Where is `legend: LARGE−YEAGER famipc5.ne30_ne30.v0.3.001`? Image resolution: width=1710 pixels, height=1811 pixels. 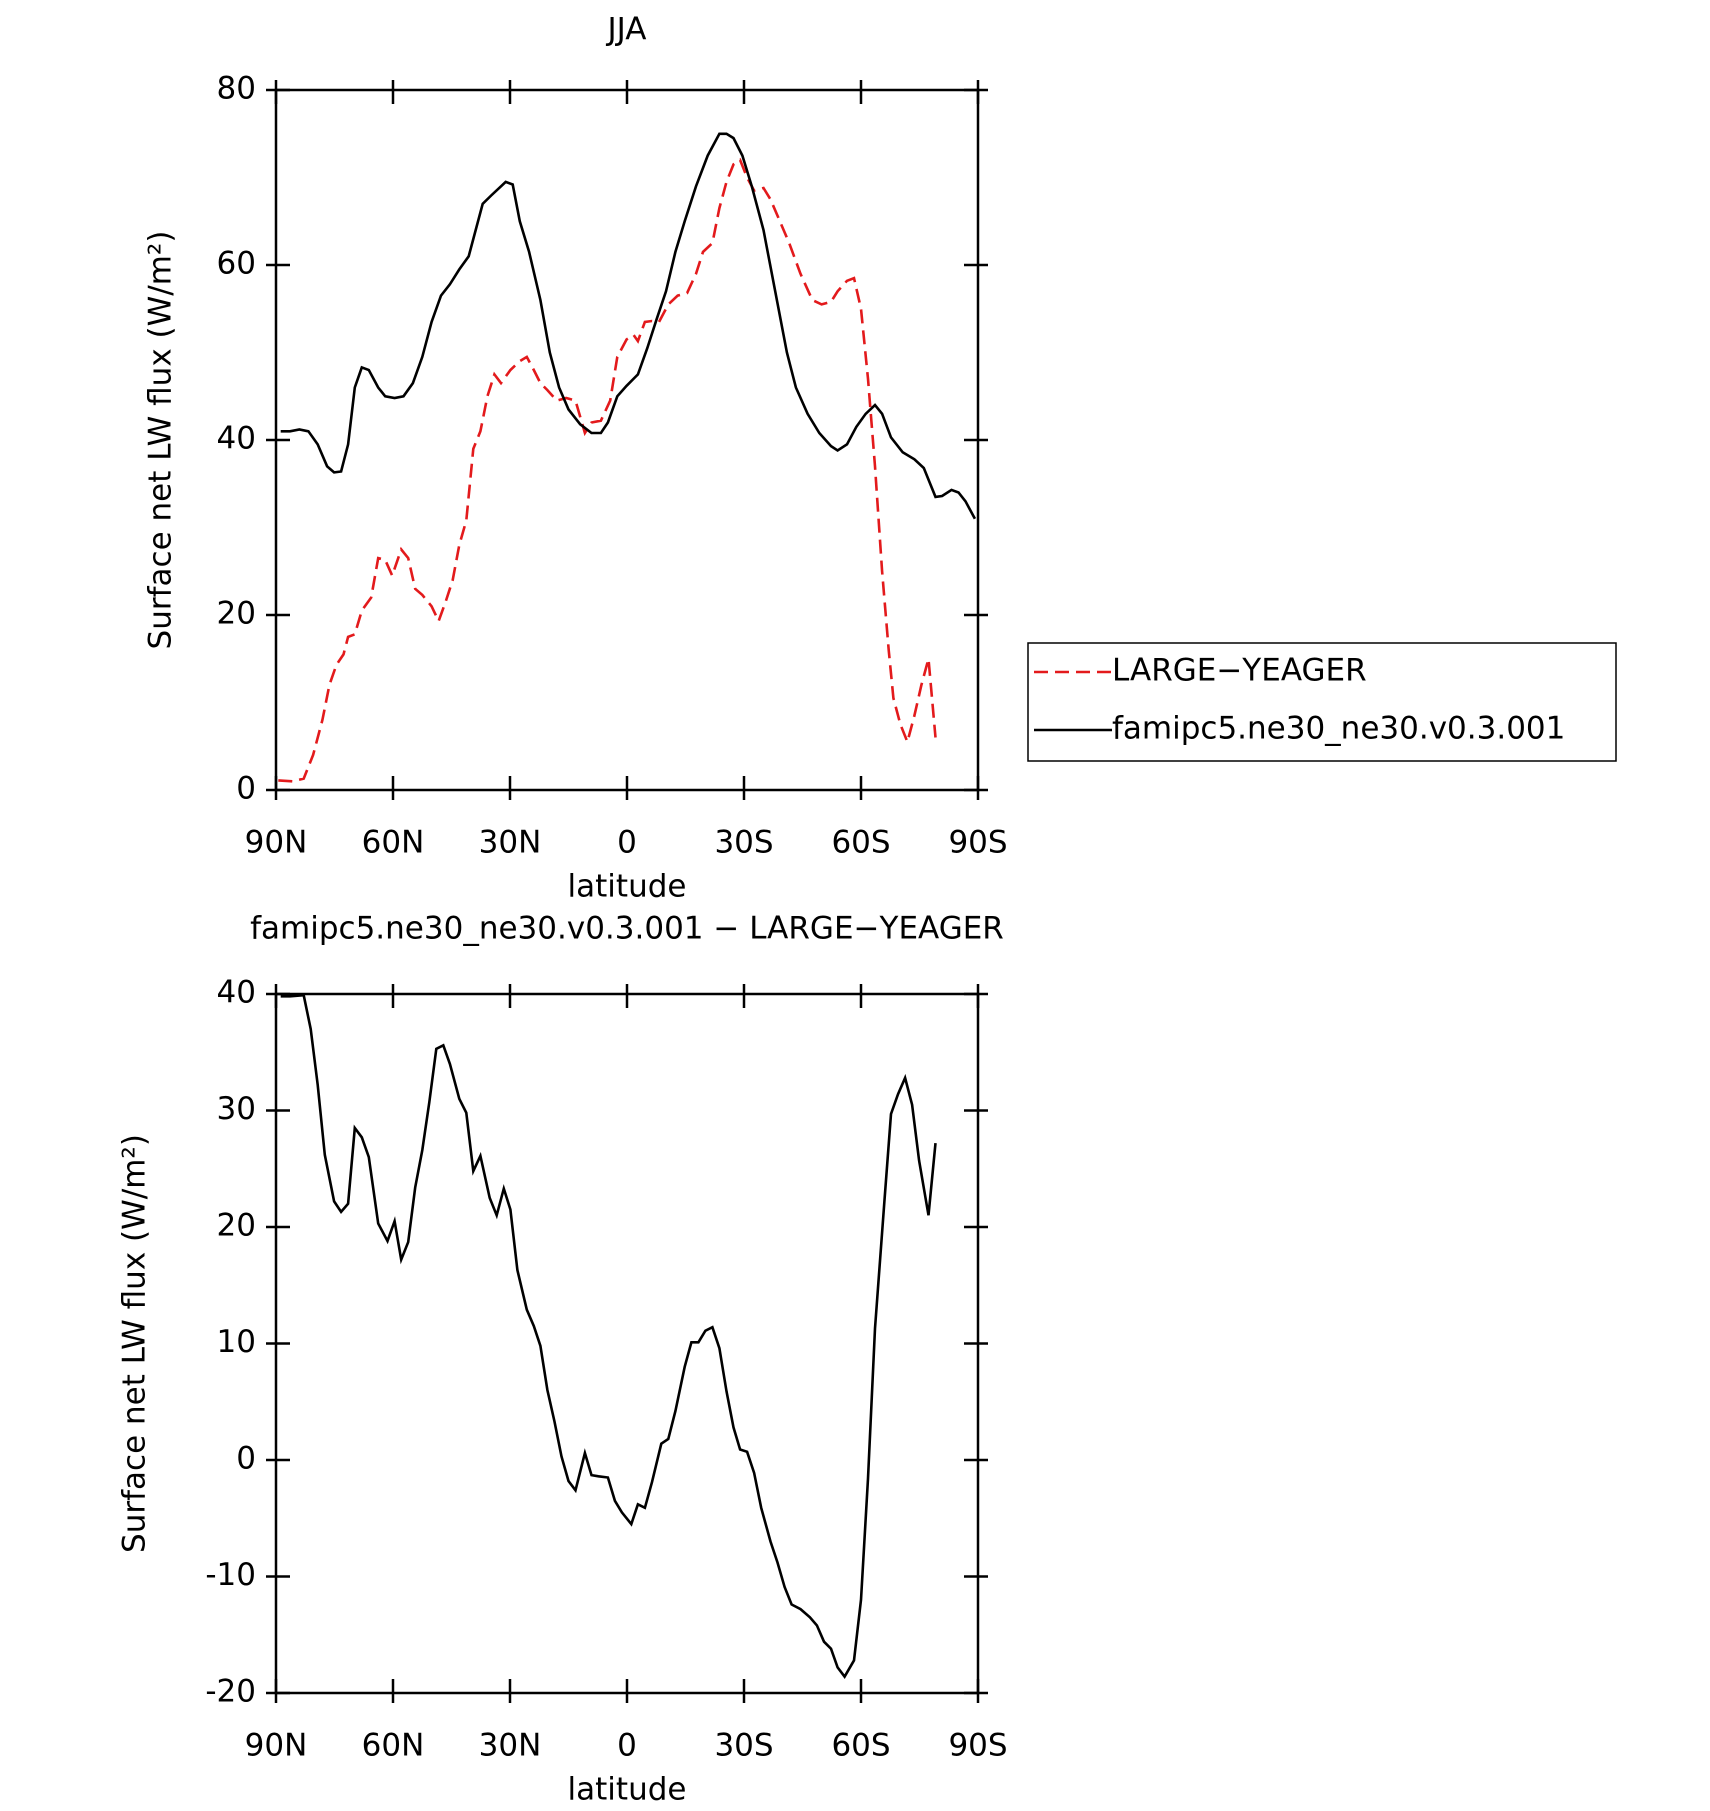 legend: LARGE−YEAGER famipc5.ne30_ne30.v0.3.001 is located at coordinates (1322, 702).